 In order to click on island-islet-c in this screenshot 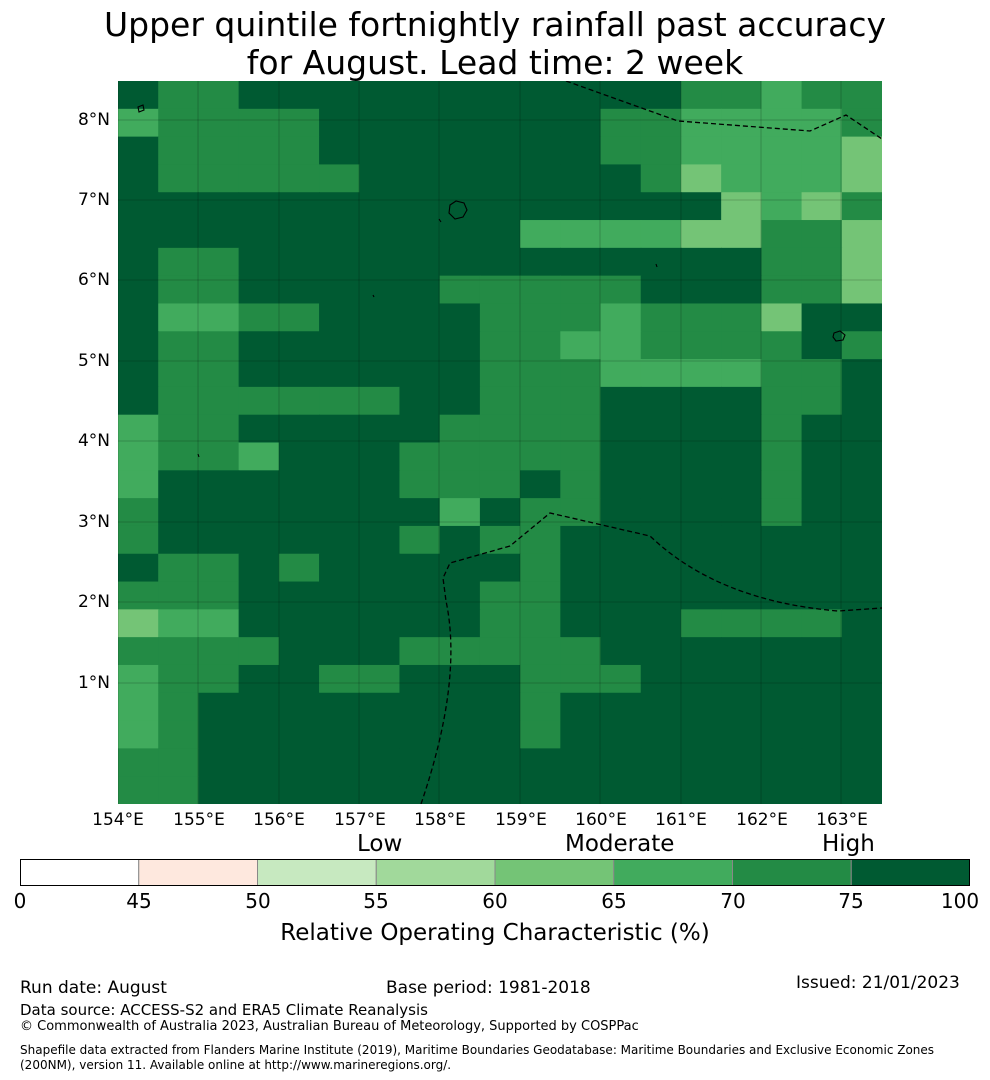, I will do `click(373, 296)`.